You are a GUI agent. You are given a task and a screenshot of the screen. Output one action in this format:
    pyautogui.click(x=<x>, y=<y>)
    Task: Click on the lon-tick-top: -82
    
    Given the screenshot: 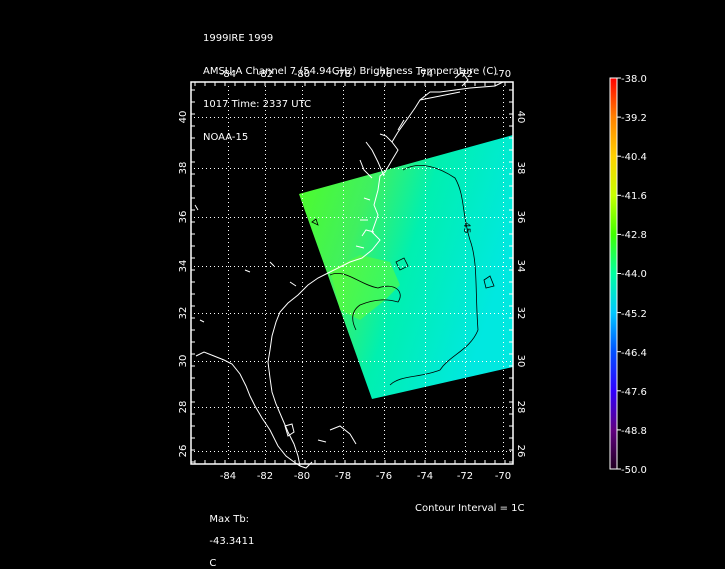 What is the action you would take?
    pyautogui.click(x=265, y=74)
    